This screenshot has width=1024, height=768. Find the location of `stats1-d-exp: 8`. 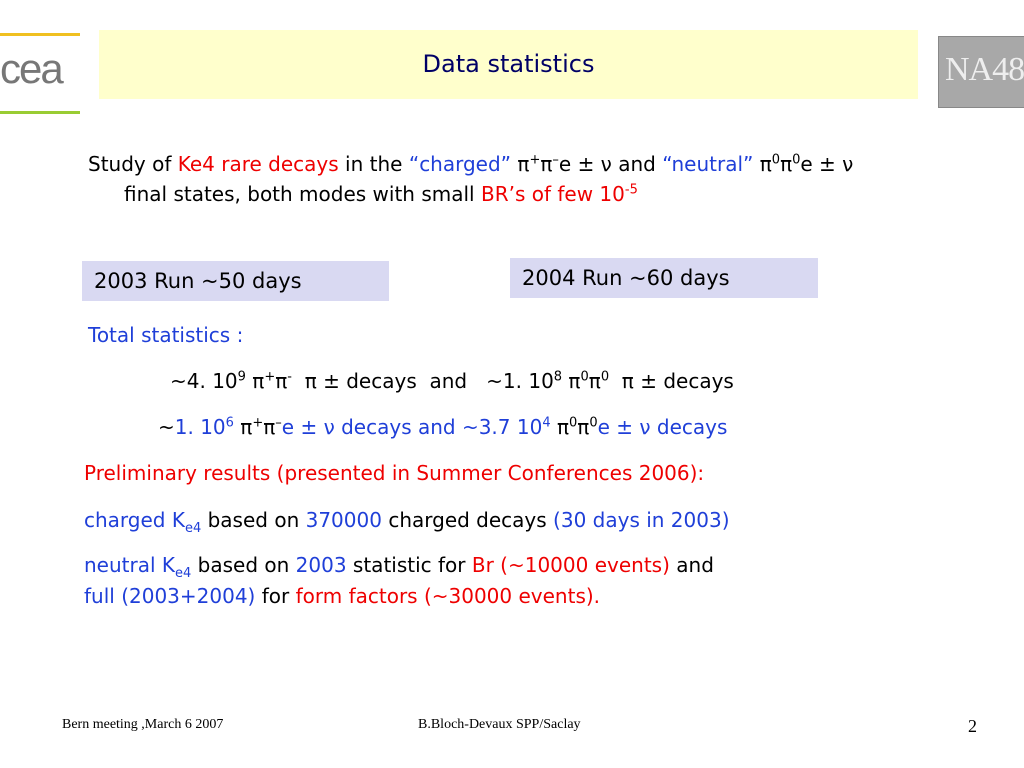

stats1-d-exp: 8 is located at coordinates (558, 377).